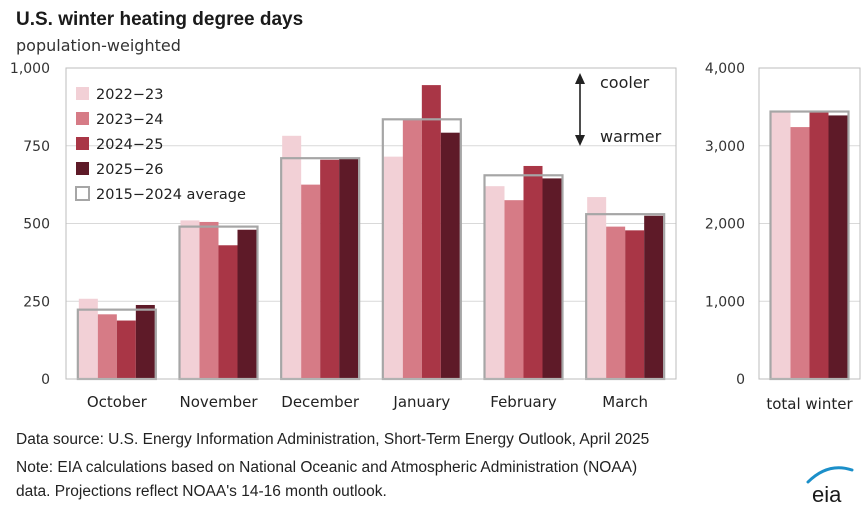 Image resolution: width=867 pixels, height=514 pixels. I want to click on legend-label: 2025−26, so click(130, 170).